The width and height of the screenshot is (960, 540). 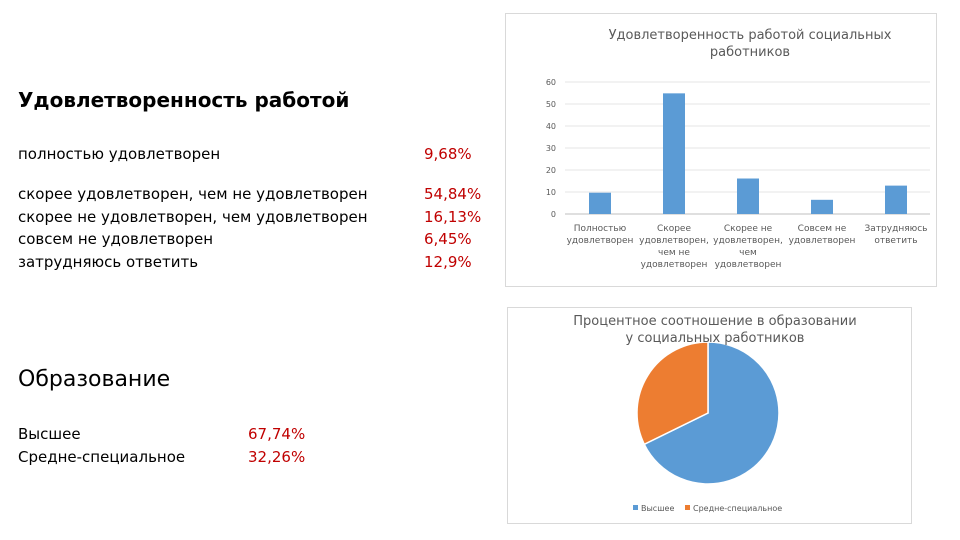 I want to click on item-value: 12,9%, so click(x=448, y=262).